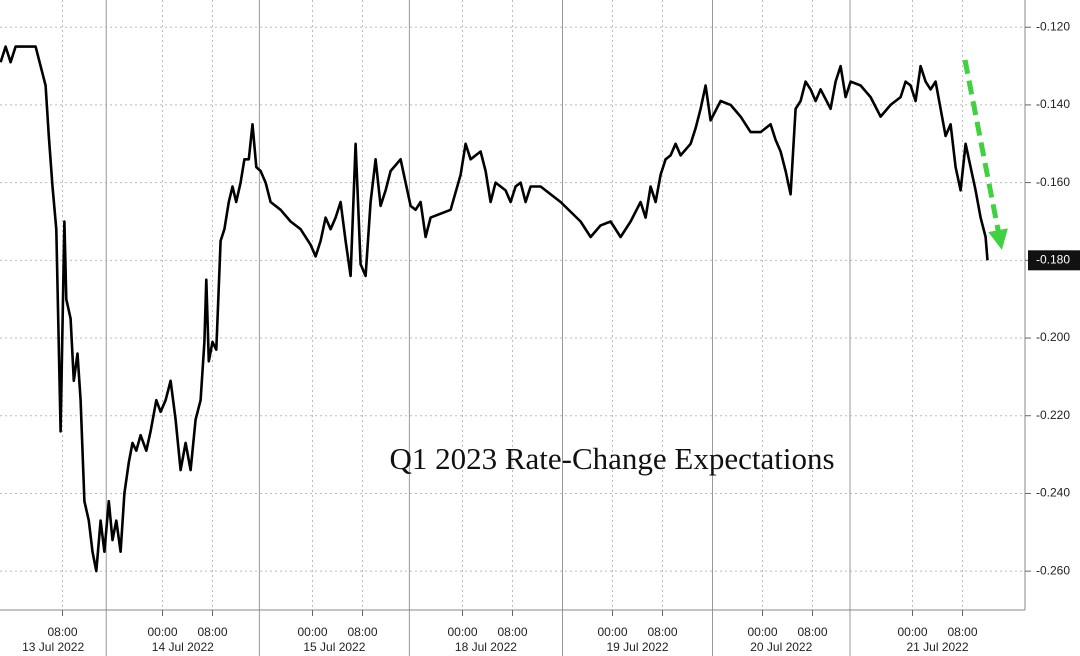 Image resolution: width=1080 pixels, height=656 pixels. Describe the element at coordinates (1053, 26) in the screenshot. I see `y-tick-label: -0.120` at that location.